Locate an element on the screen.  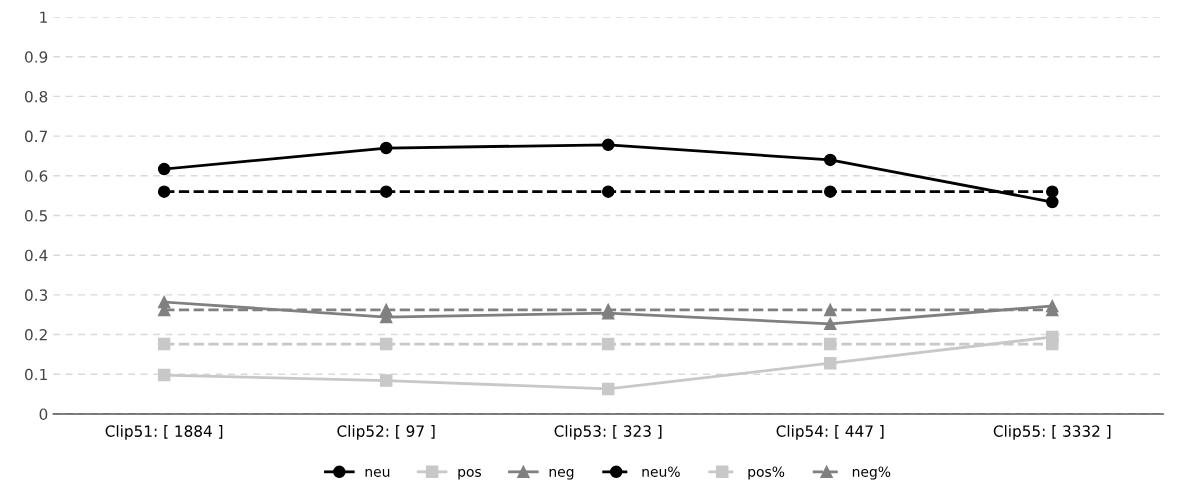
x-tick-label: Clip55: [ 3332 ] is located at coordinates (1052, 432).